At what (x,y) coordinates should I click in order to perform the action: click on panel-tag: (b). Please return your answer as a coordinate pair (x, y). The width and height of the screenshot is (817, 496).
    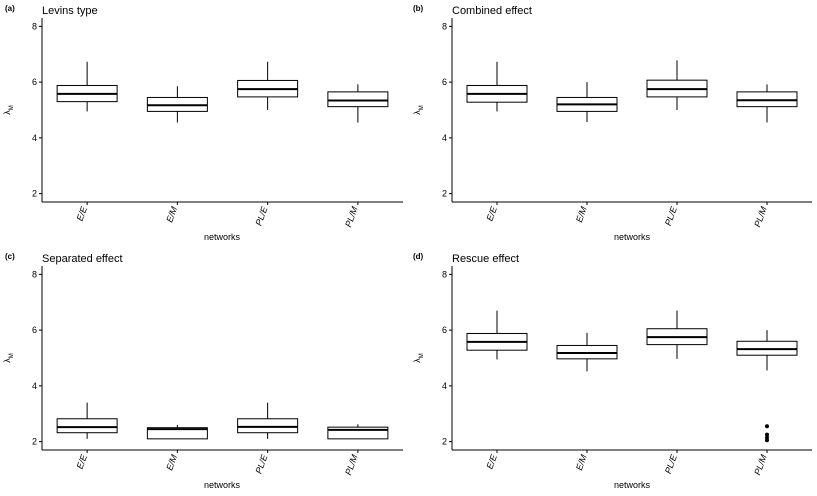
    Looking at the image, I should click on (418, 8).